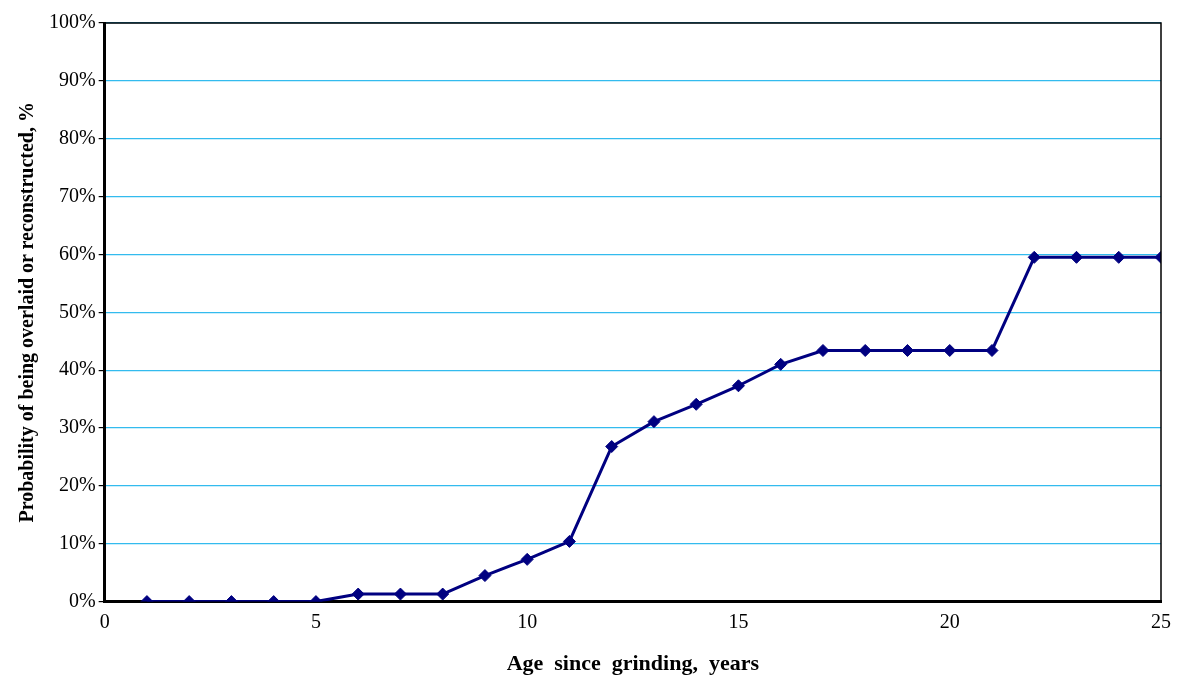 Image resolution: width=1191 pixels, height=694 pixels. I want to click on x-tick-label: 0, so click(104, 620).